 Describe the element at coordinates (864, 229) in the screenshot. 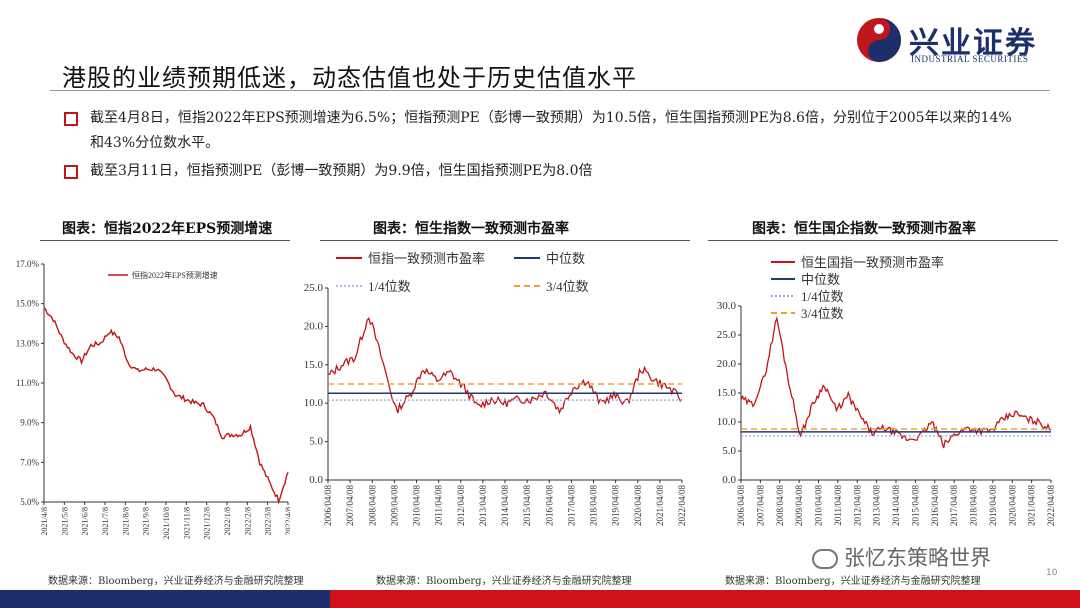

I see `chart3-title: 图表：恒生国企指数一致预测市盈率` at that location.